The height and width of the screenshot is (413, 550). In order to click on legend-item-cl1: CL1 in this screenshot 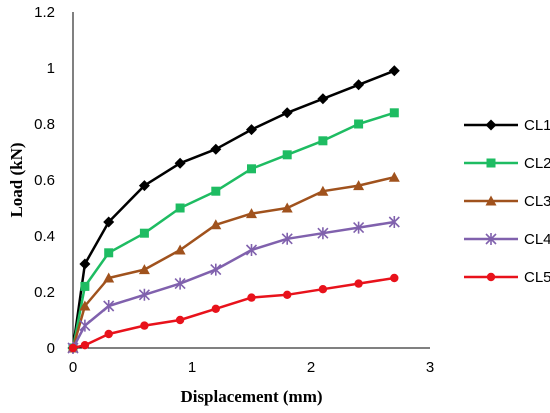, I will do `click(507, 125)`.